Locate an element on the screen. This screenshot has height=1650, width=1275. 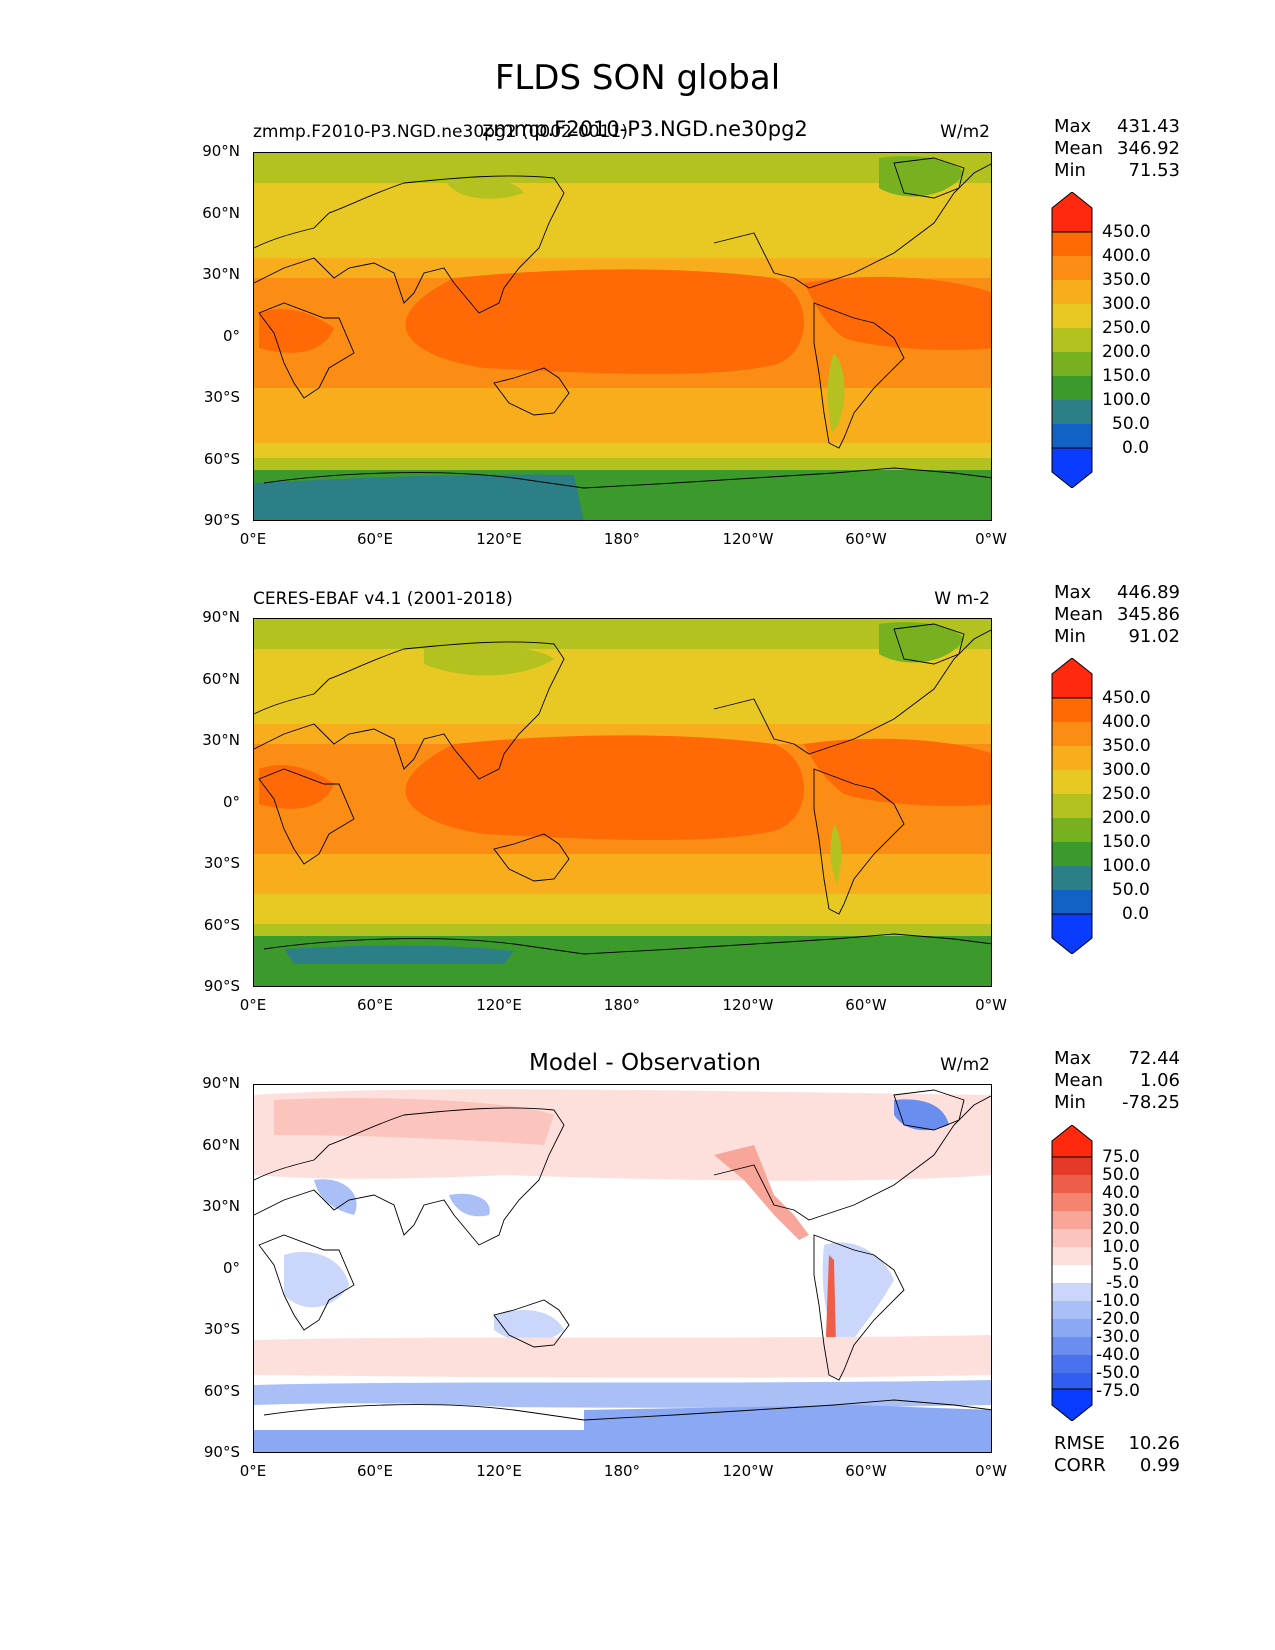
model-stat-mean-value: 346.92 is located at coordinates (1148, 148).